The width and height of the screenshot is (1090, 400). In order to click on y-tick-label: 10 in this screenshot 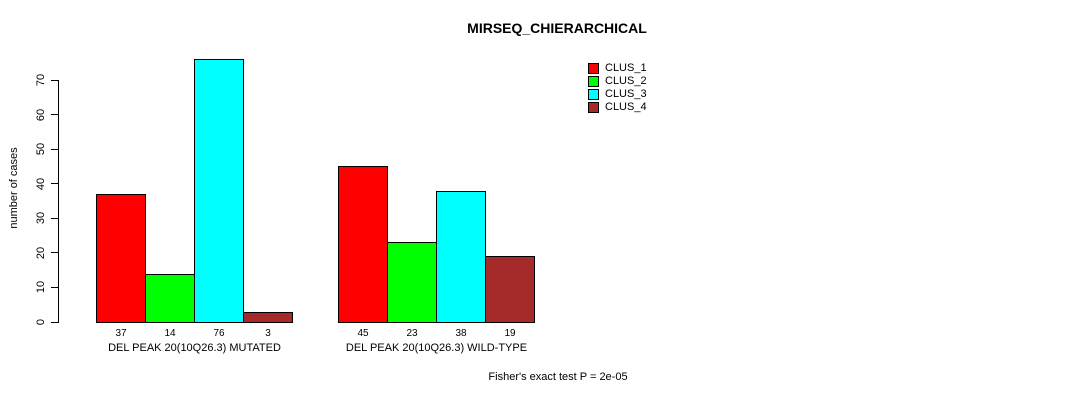, I will do `click(41, 287)`.